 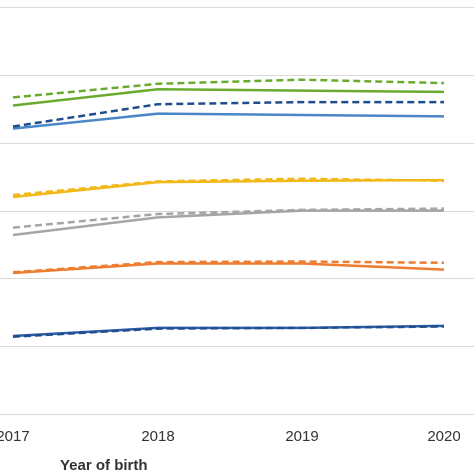 I want to click on x-tick-label: 2020, so click(x=443, y=436).